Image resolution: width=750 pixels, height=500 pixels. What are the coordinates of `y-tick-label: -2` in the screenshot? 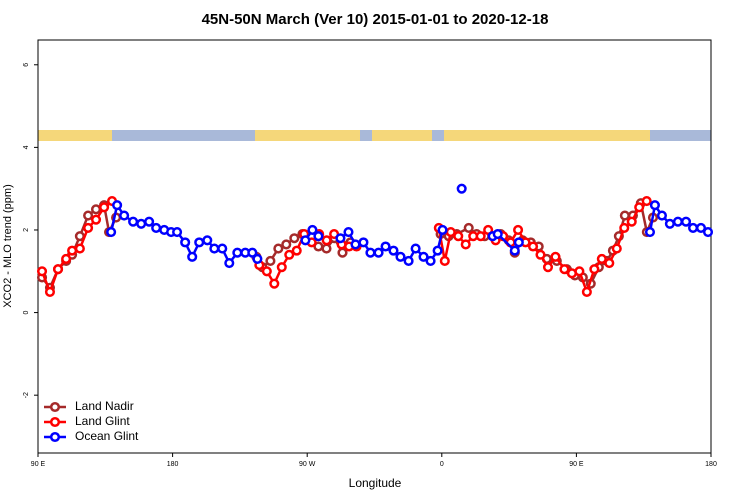 It's located at (26, 395).